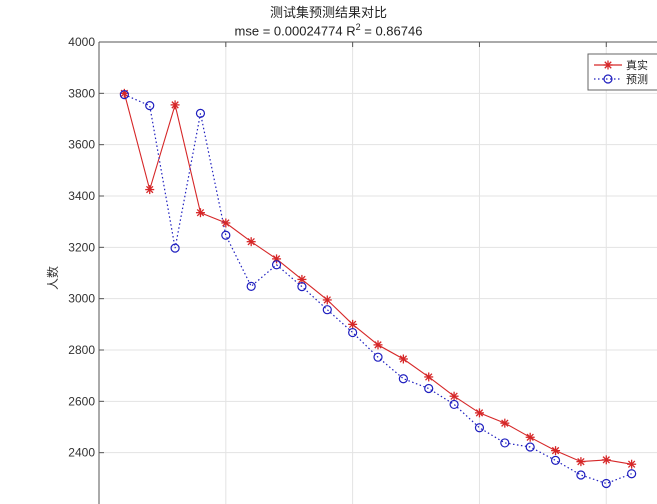 This screenshot has width=657, height=504. I want to click on legend-label-1: 真实, so click(637, 65).